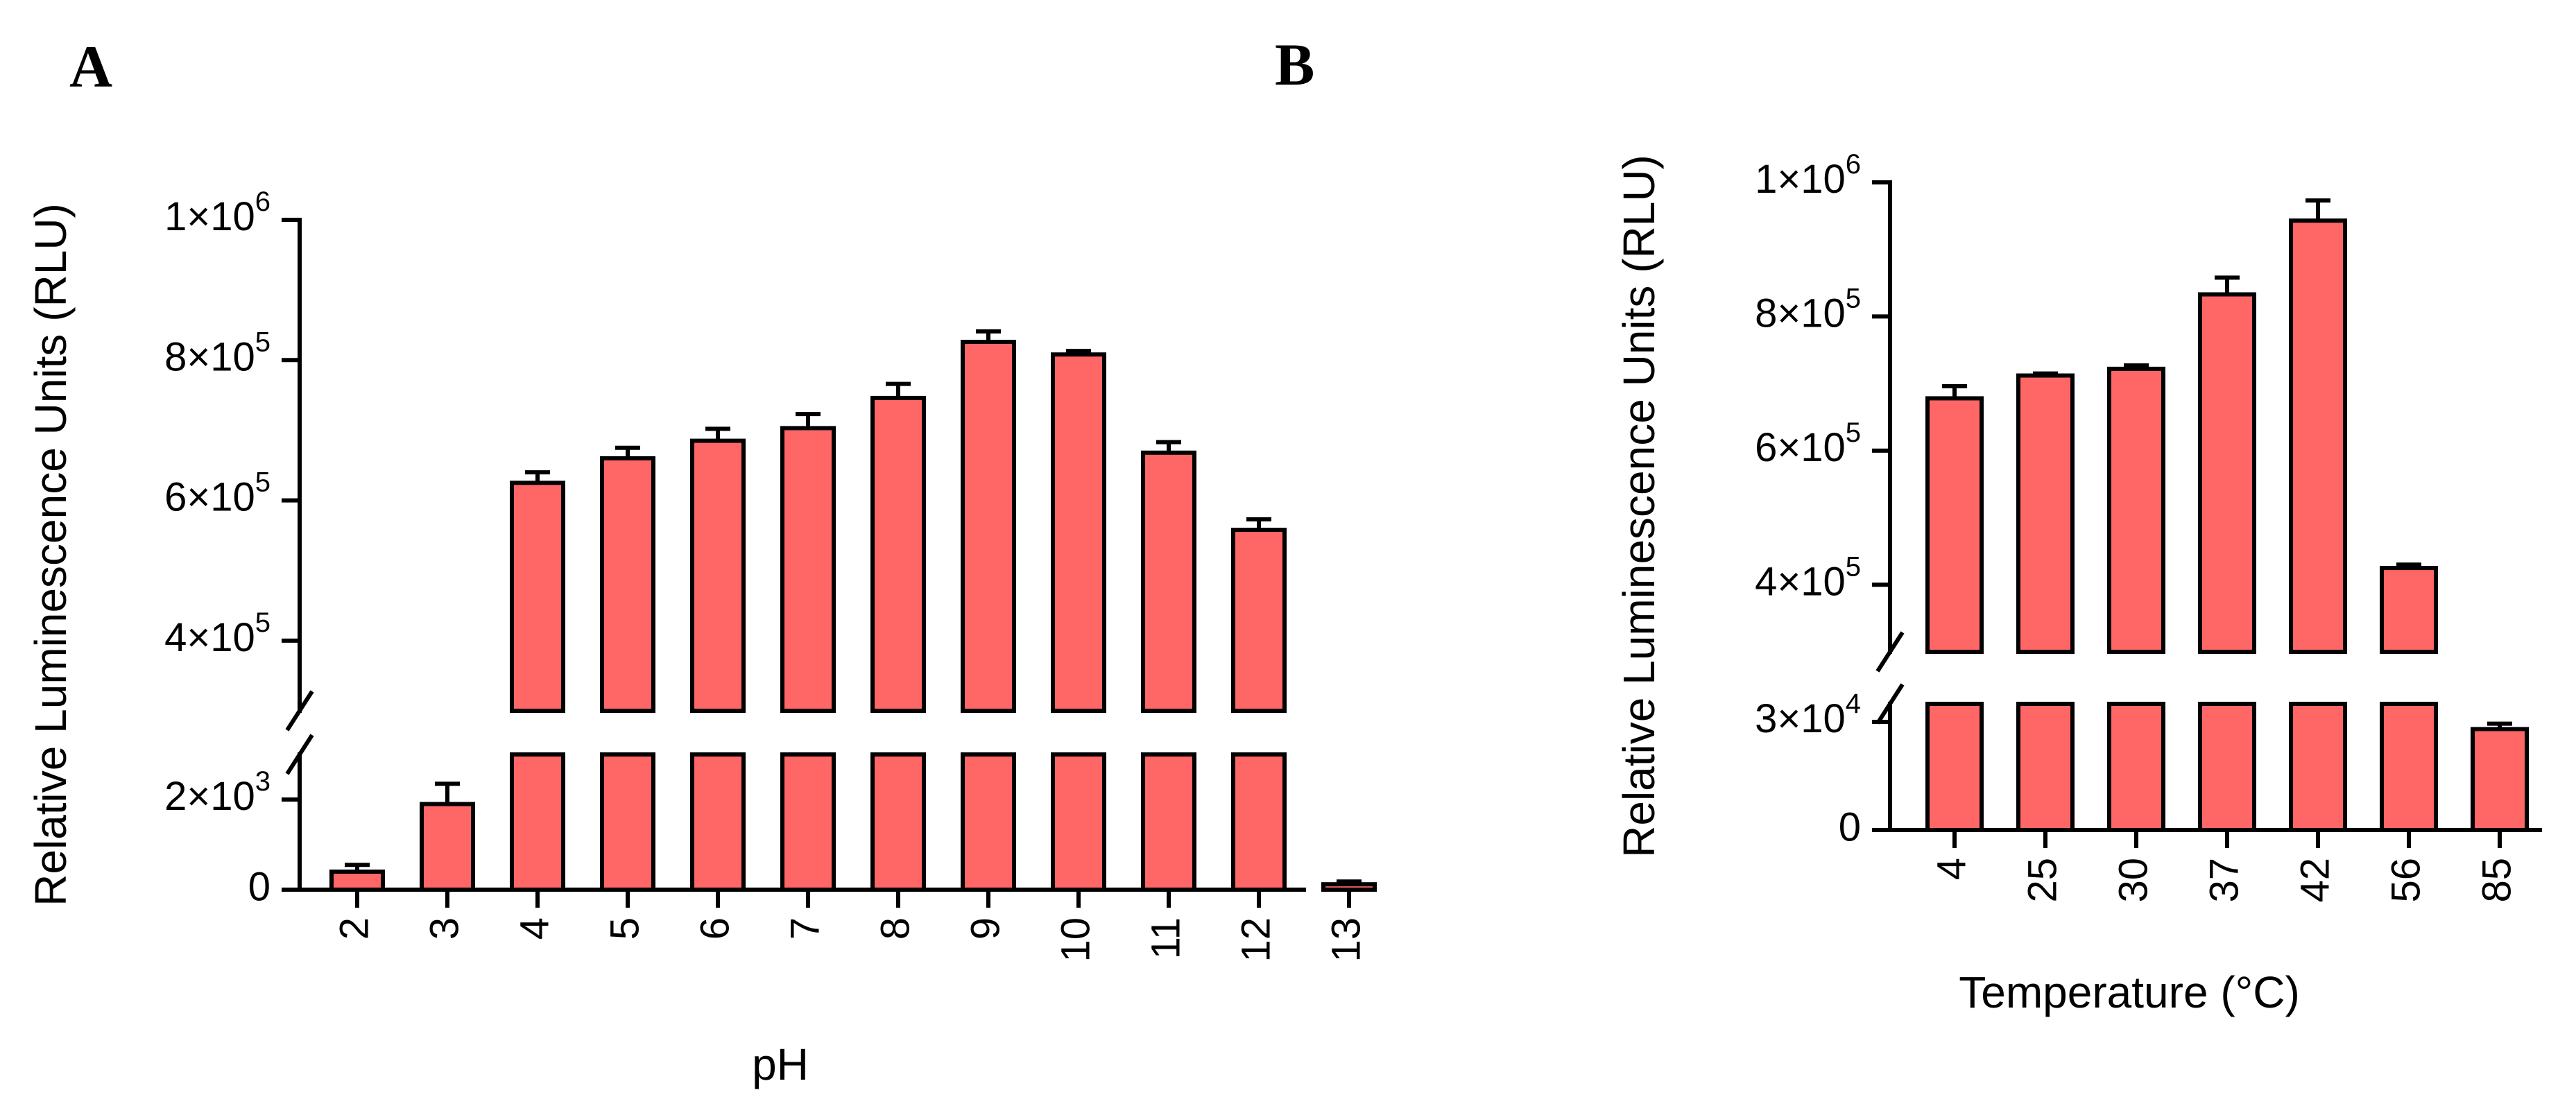  Describe the element at coordinates (2133, 880) in the screenshot. I see `x-tick-label: 30` at that location.